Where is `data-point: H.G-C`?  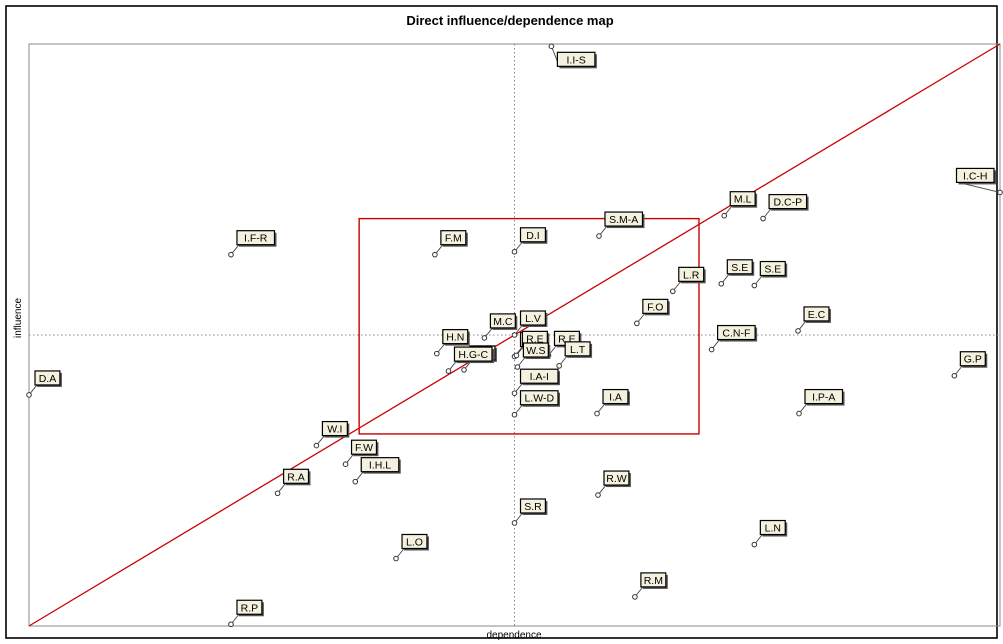 data-point: H.G-C is located at coordinates (469, 360).